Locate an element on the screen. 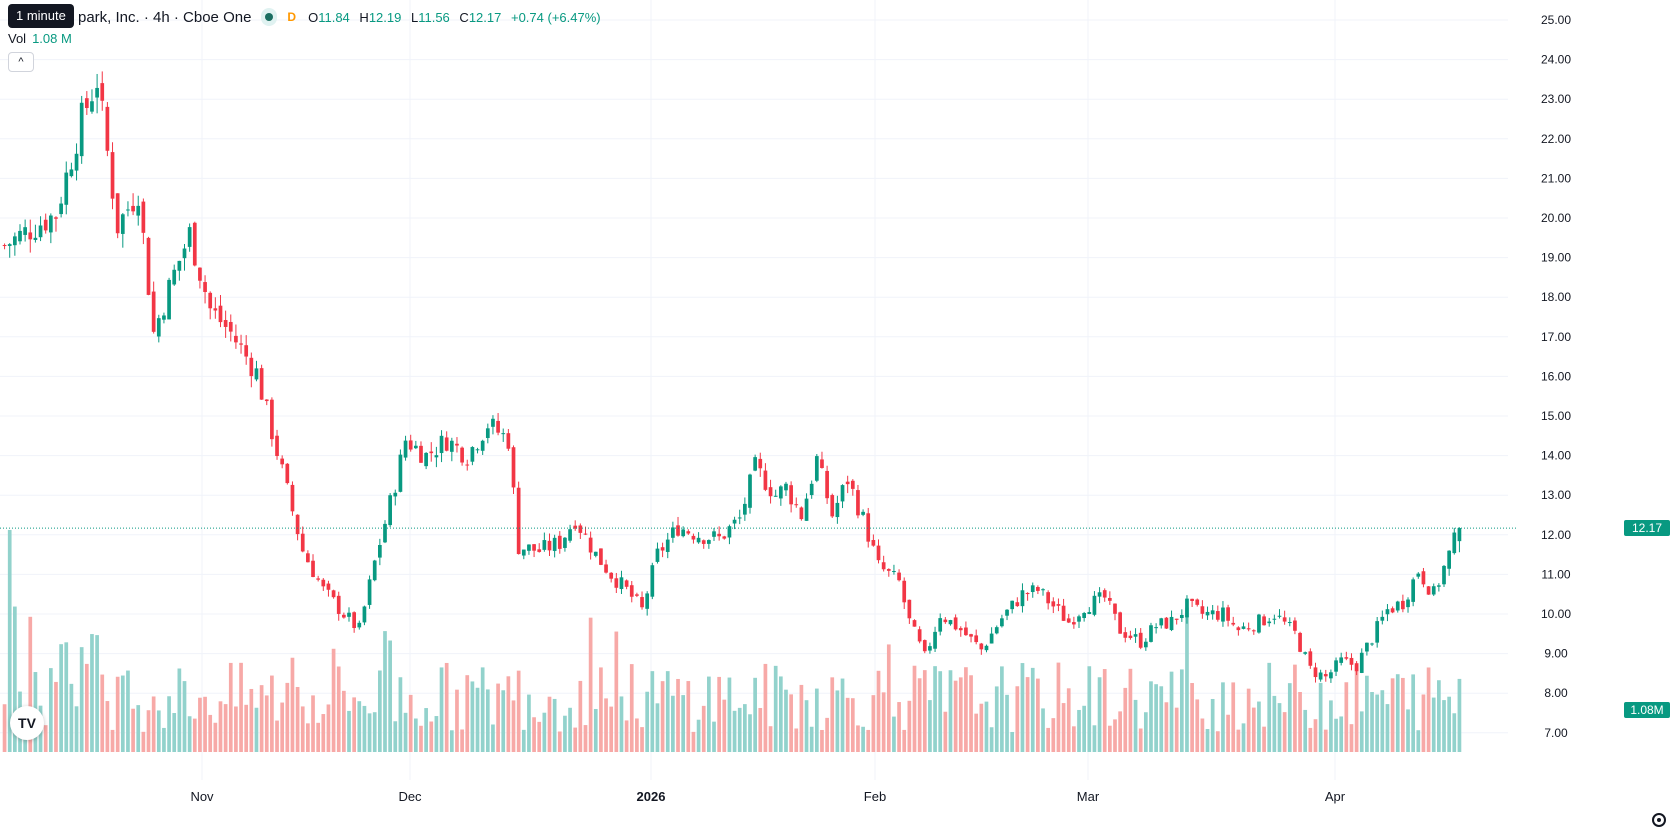 Image resolution: width=1678 pixels, height=835 pixels. time-axis: Nov Dec 2026 Feb Mar Apr is located at coordinates (767, 796).